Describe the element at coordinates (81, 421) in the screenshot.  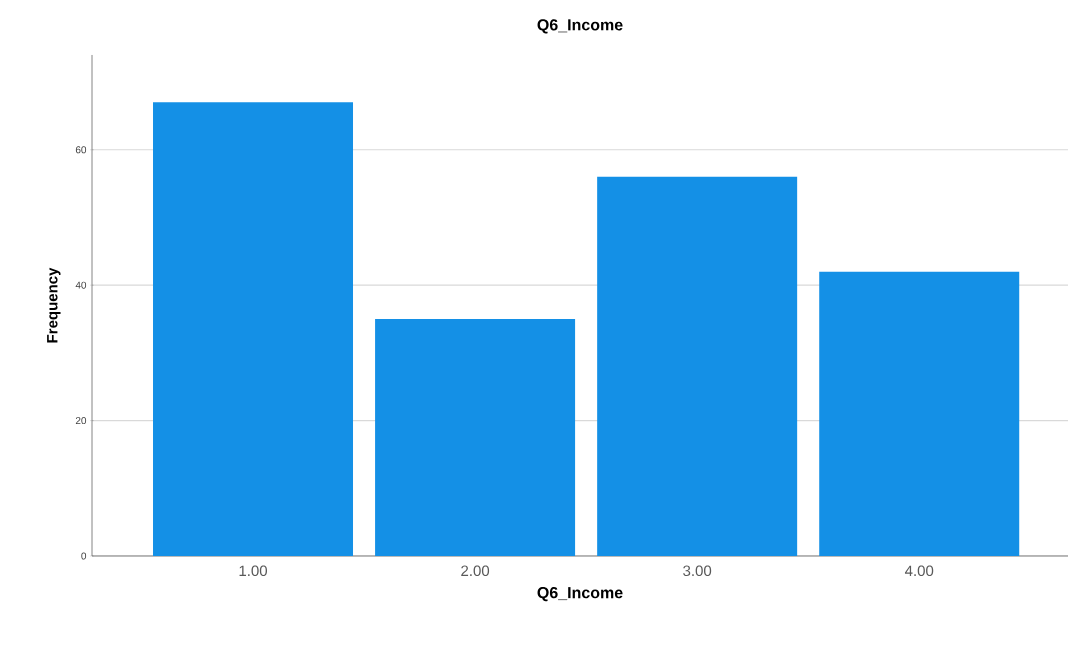
I see `y-tick-label: 20` at that location.